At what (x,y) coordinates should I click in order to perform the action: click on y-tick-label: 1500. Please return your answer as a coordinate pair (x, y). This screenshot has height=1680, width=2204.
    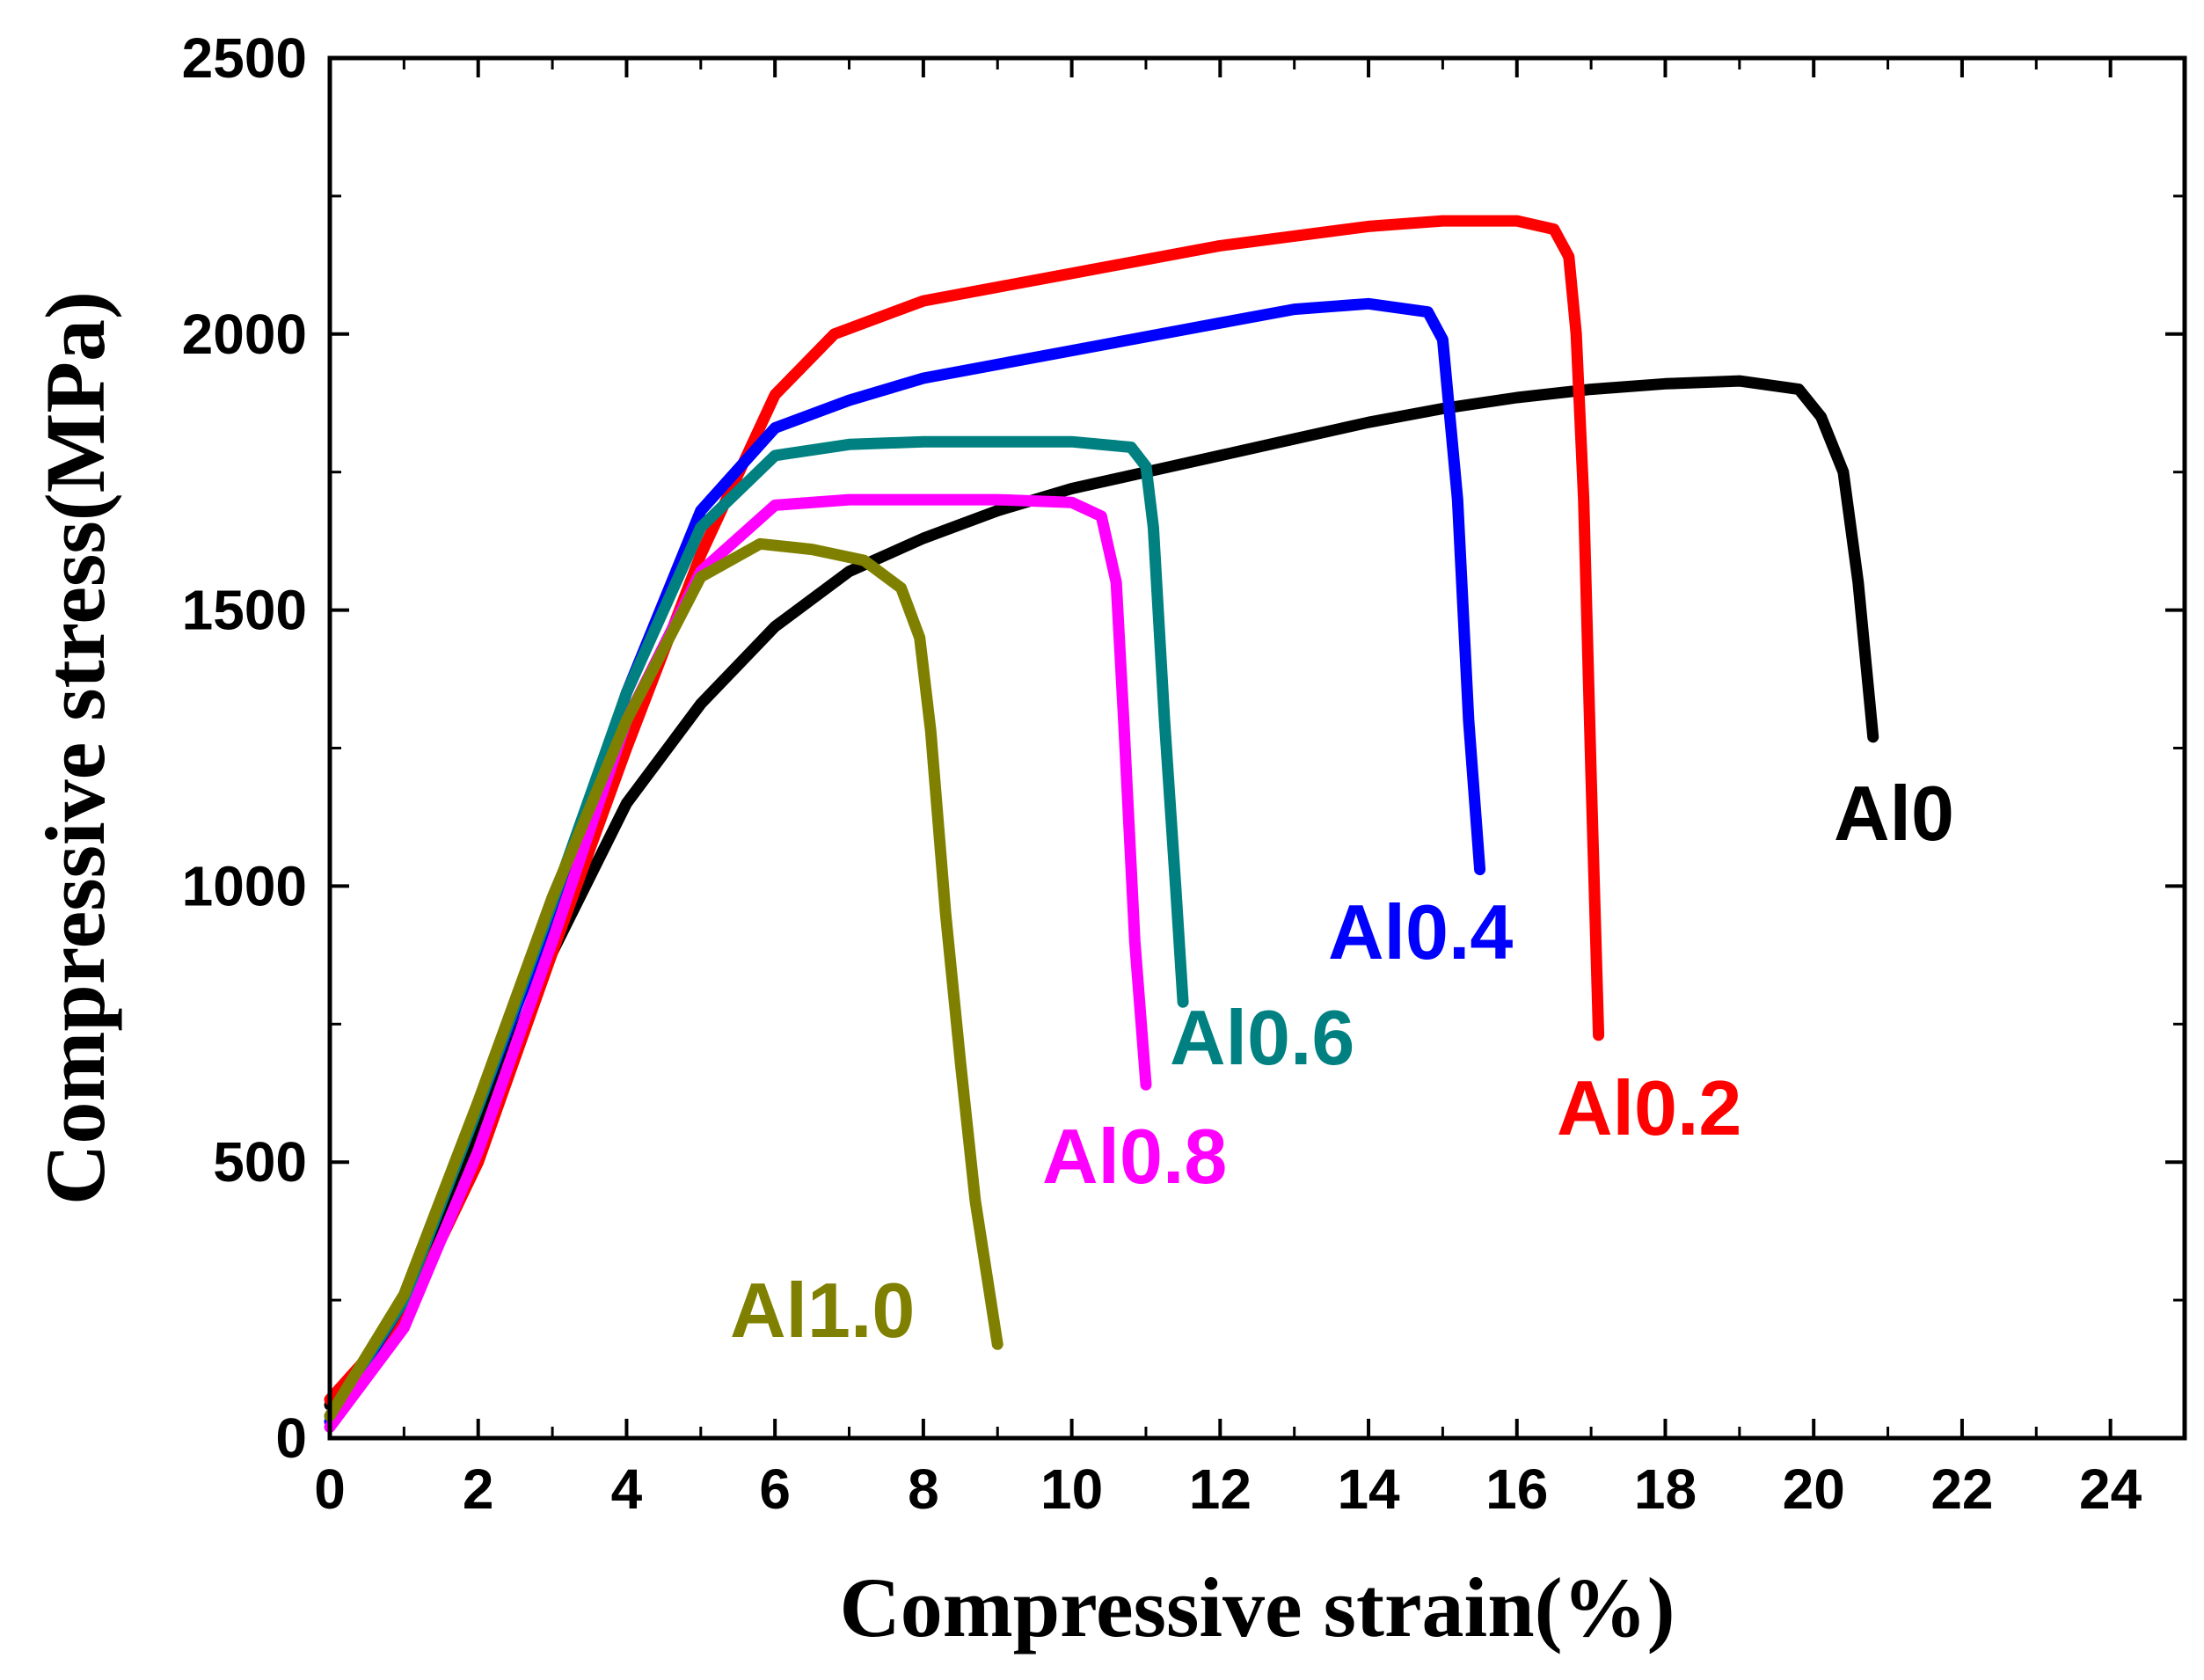
    Looking at the image, I should click on (245, 610).